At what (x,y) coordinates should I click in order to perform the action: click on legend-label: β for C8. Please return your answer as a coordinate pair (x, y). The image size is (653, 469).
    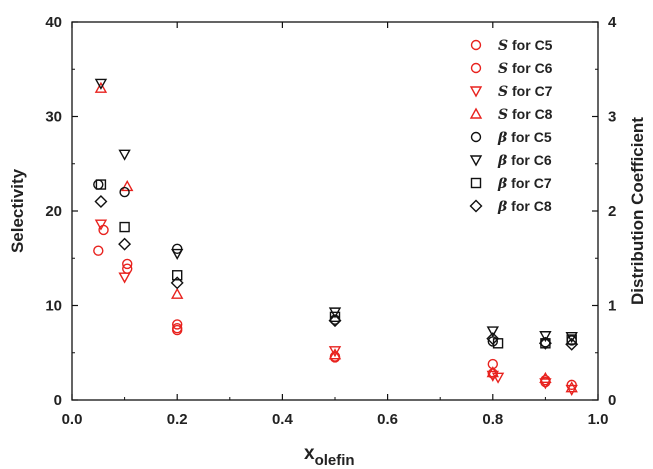
    Looking at the image, I should click on (524, 206).